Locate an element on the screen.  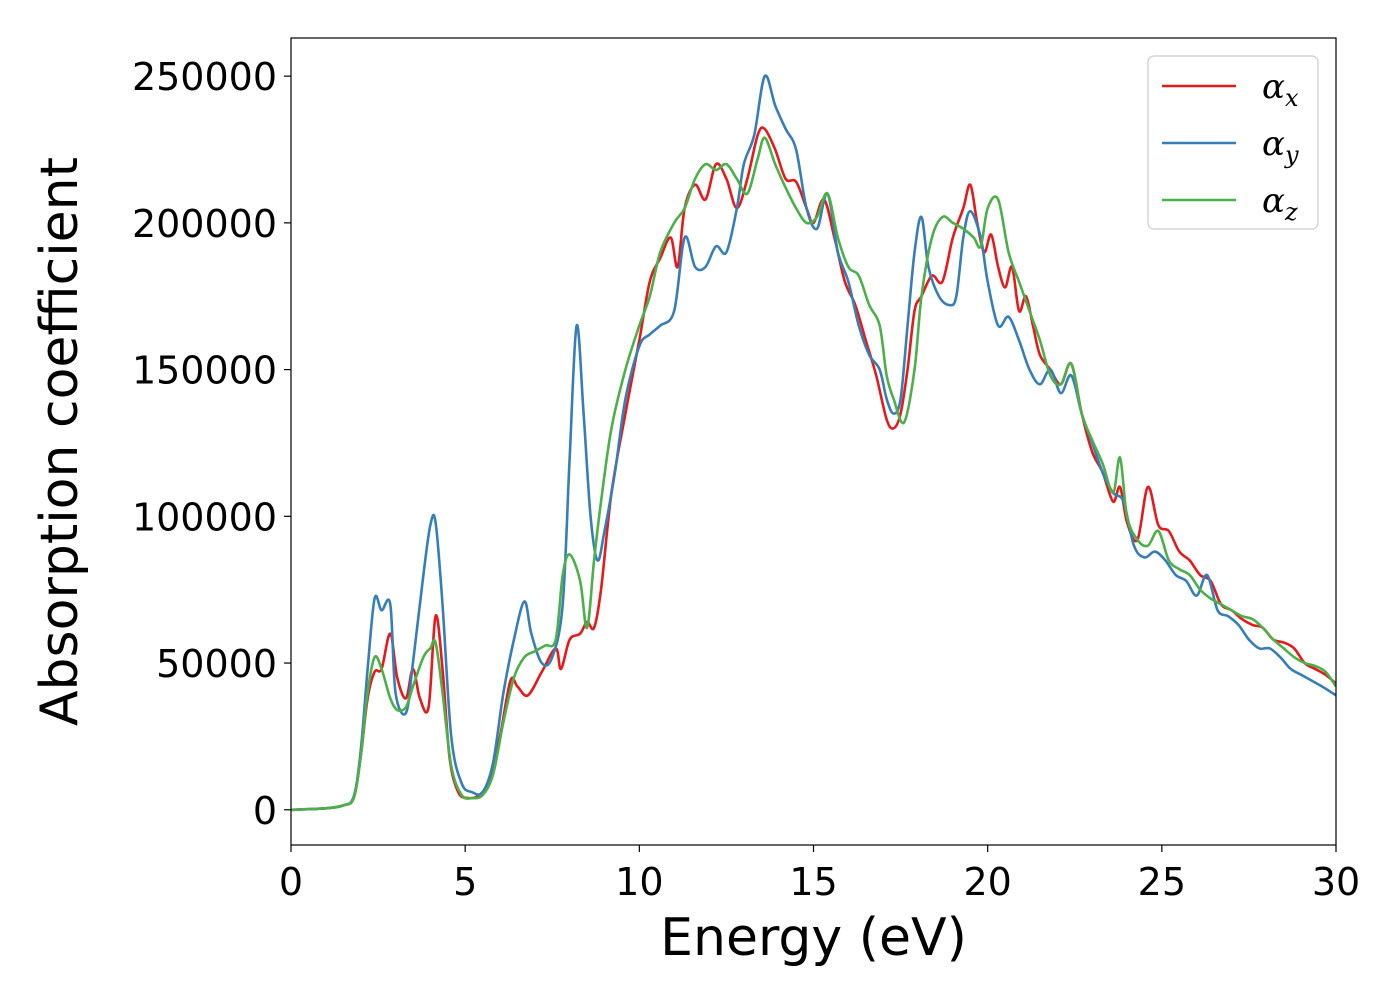
x-tick-label: 25 is located at coordinates (1162, 882).